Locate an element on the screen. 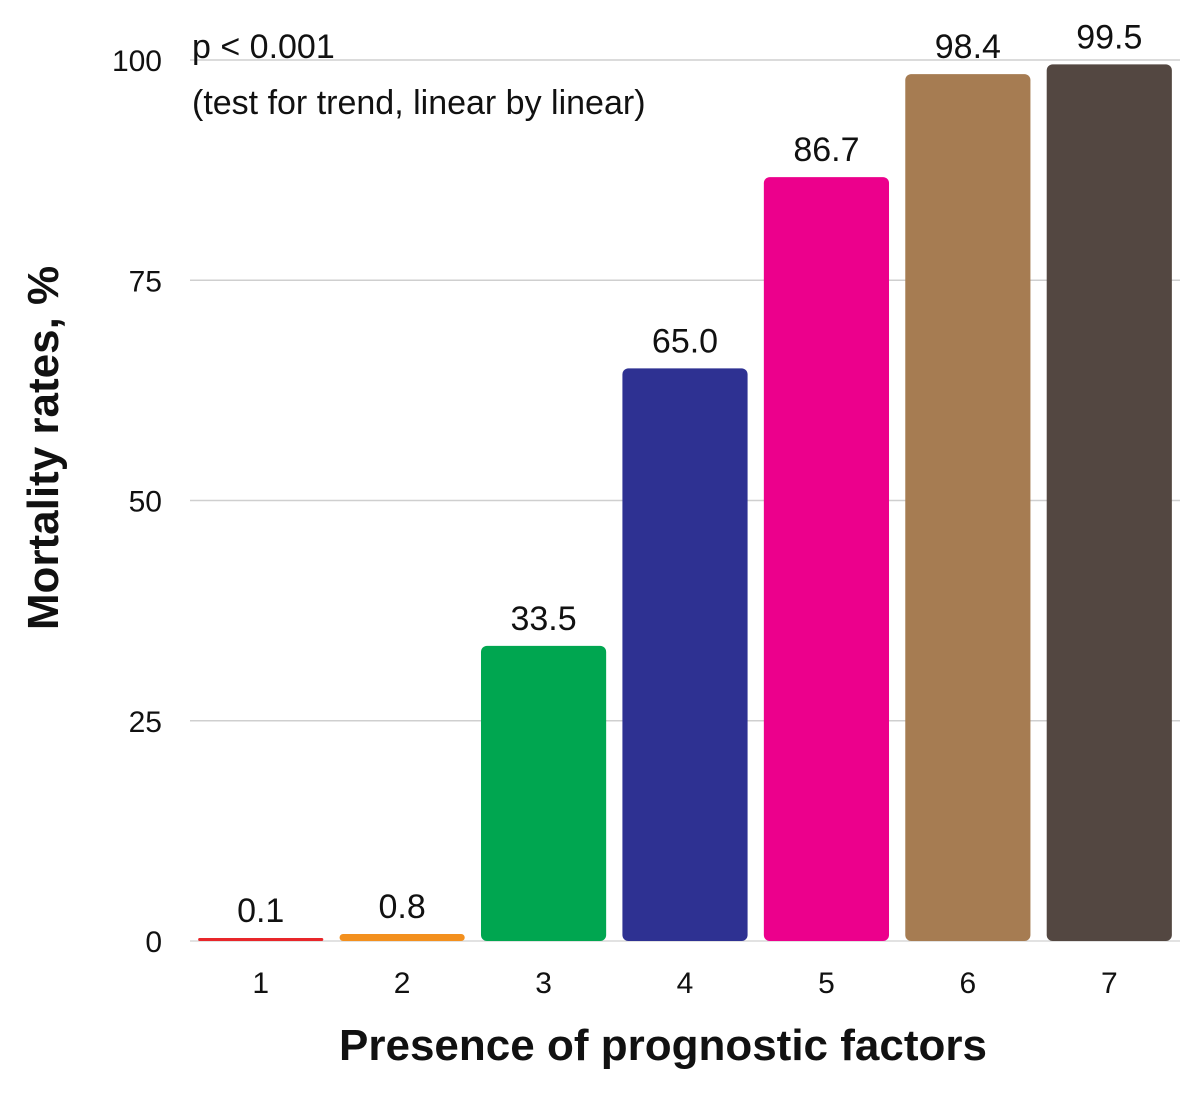  value-label-6: 98.4 is located at coordinates (968, 47).